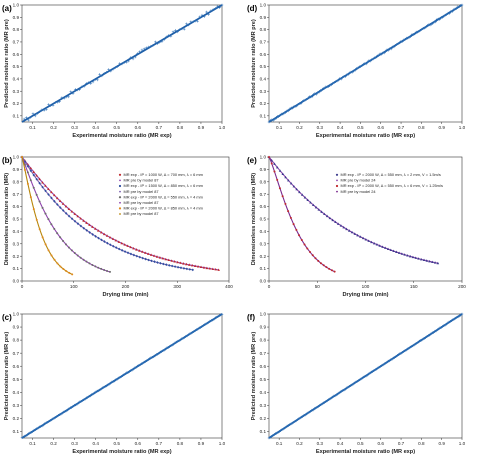  What do you see at coordinates (16, 91) in the screenshot?
I see `y-tick-label: 0.3` at bounding box center [16, 91].